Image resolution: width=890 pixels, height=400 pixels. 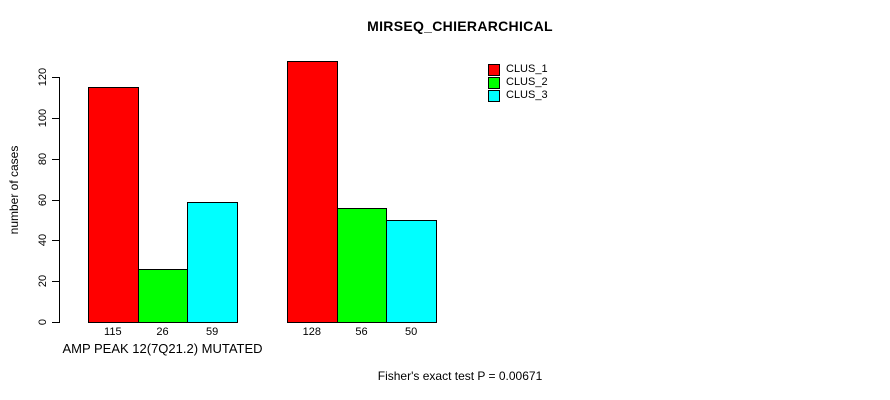 What do you see at coordinates (43, 240) in the screenshot?
I see `y-tick-label: 40` at bounding box center [43, 240].